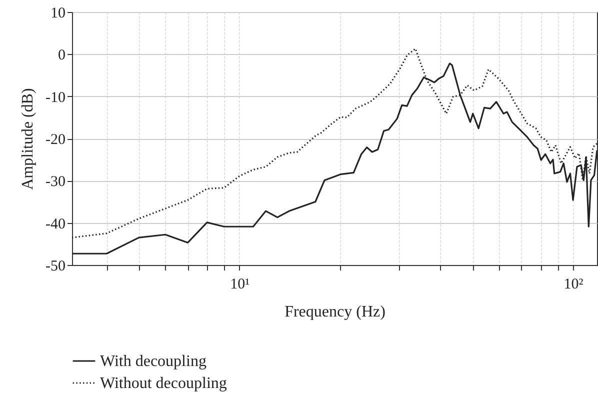  What do you see at coordinates (574, 284) in the screenshot?
I see `x-tick-label: 10²` at bounding box center [574, 284].